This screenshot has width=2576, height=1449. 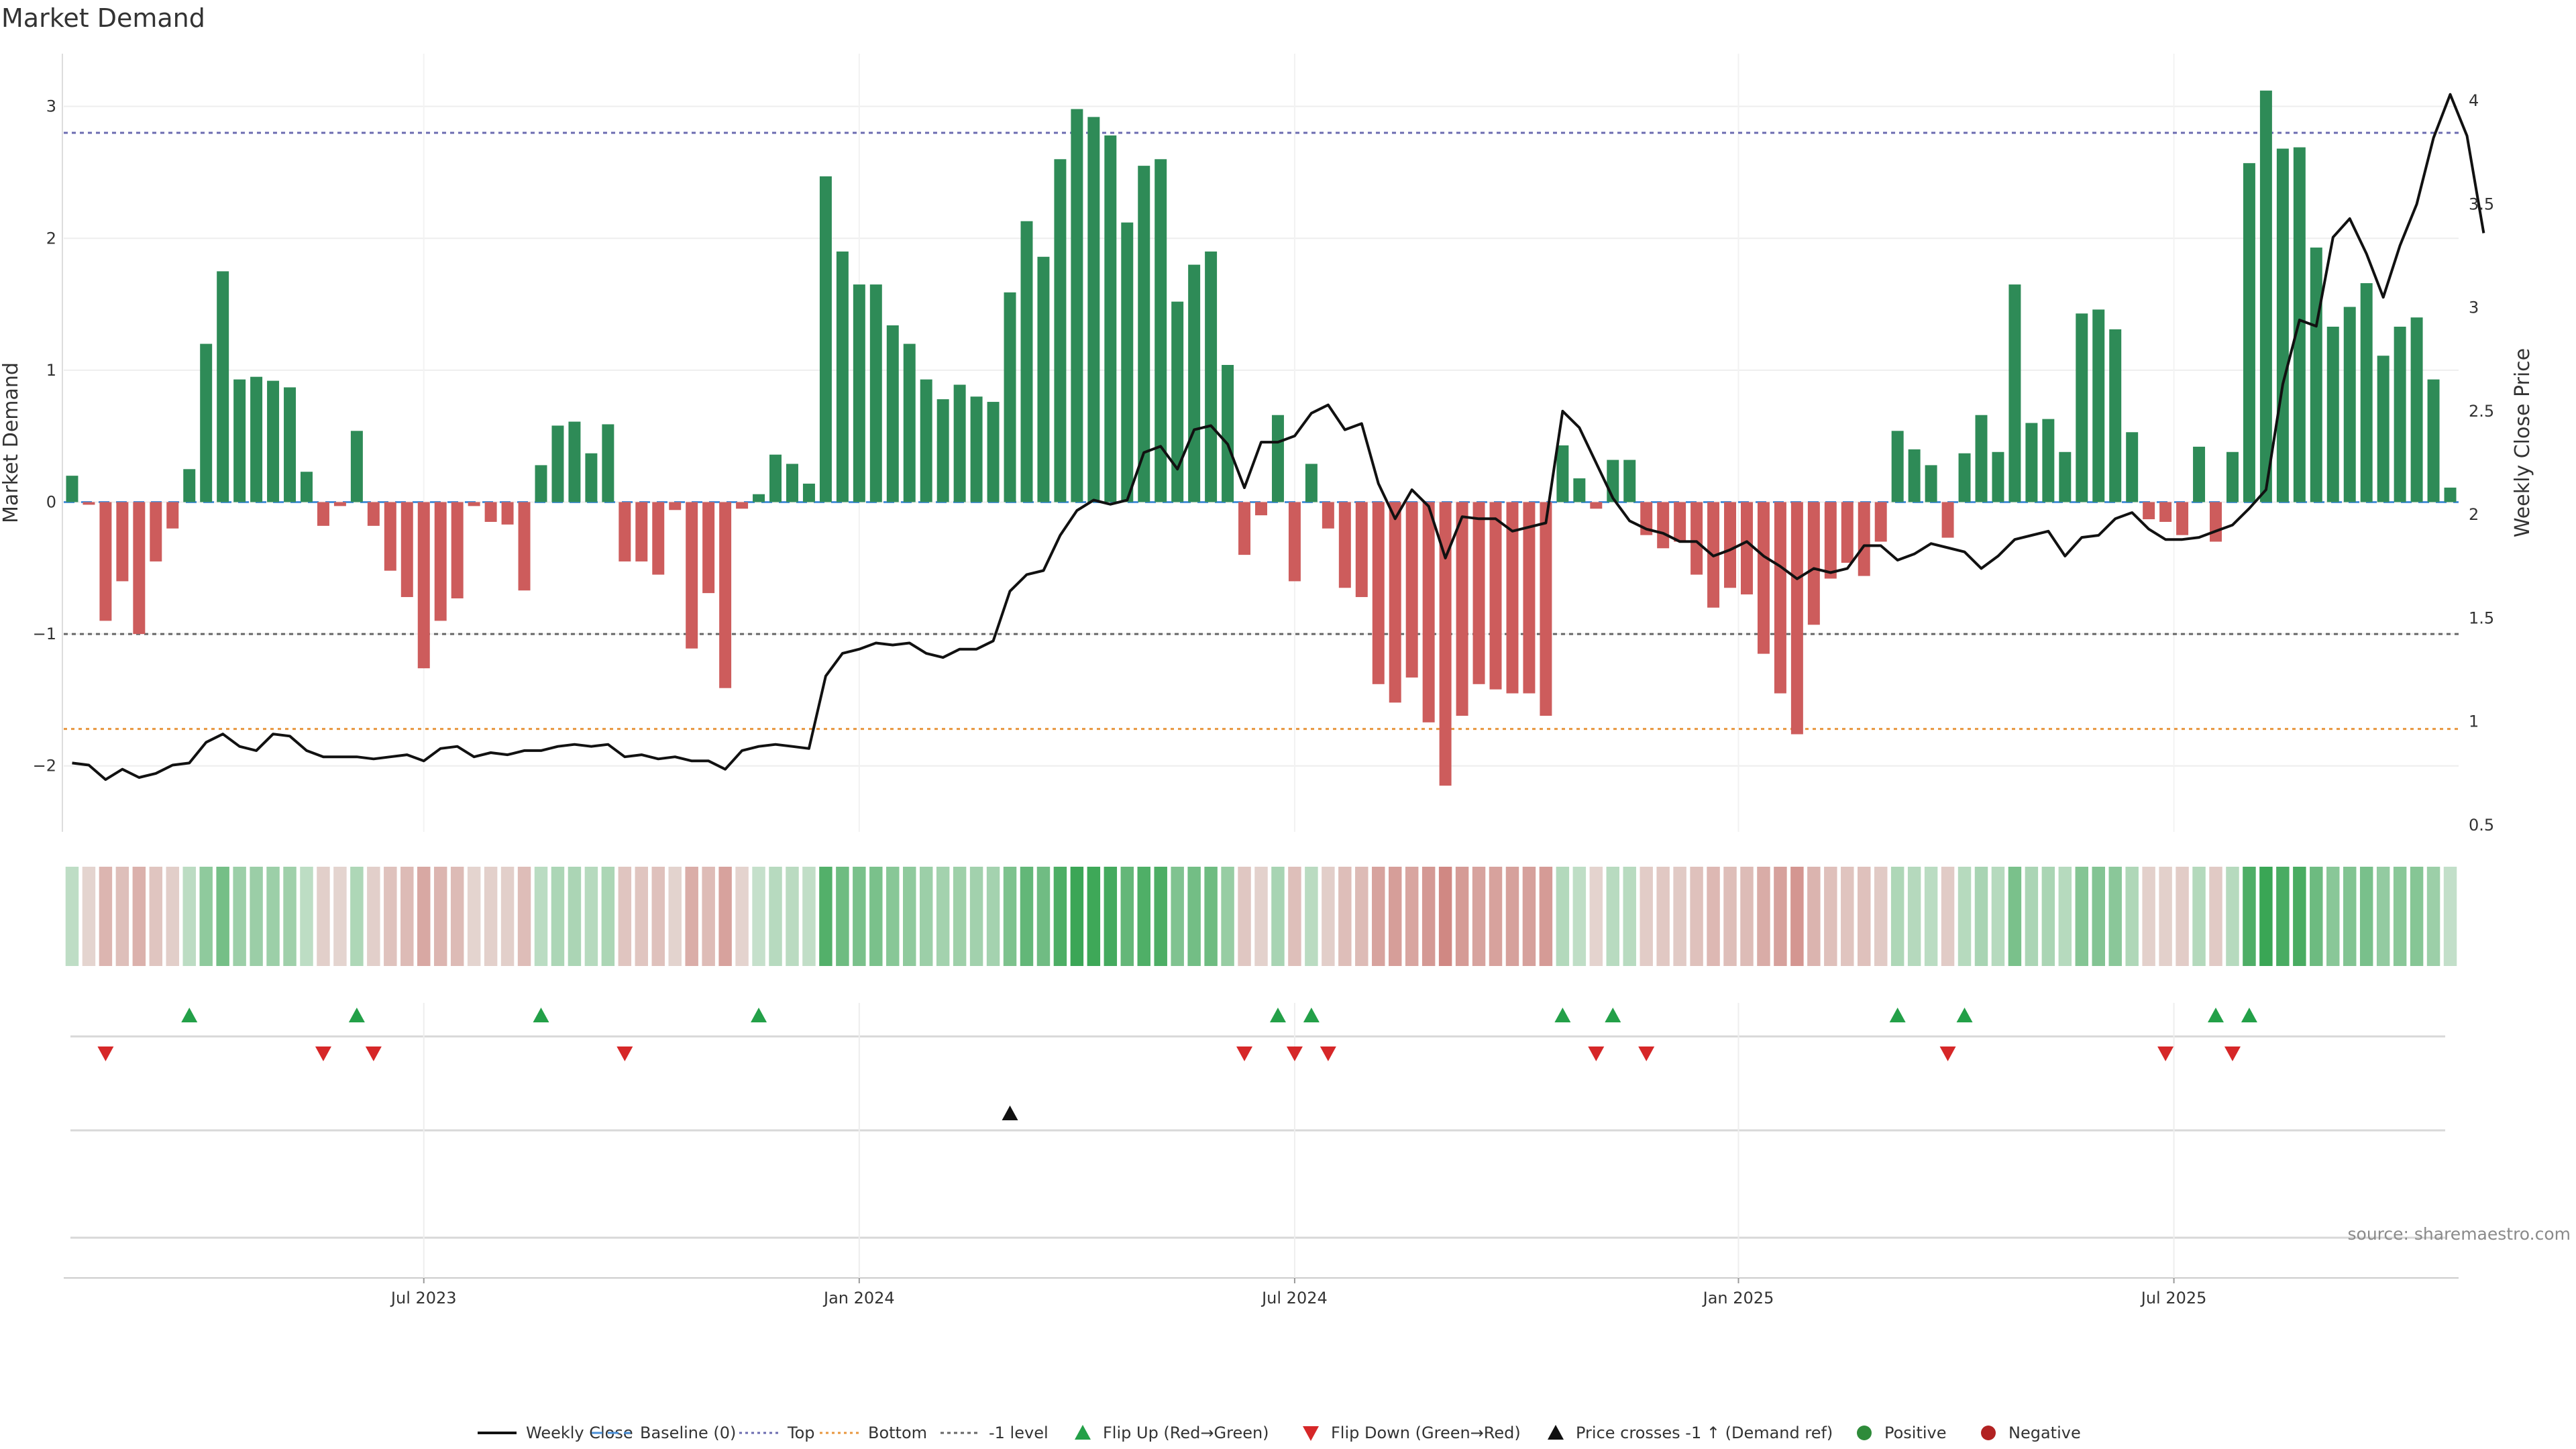 What do you see at coordinates (2481, 463) in the screenshot?
I see `right-y-axis: 0.5 1 1.5 2 2.5 3 3.5 4` at bounding box center [2481, 463].